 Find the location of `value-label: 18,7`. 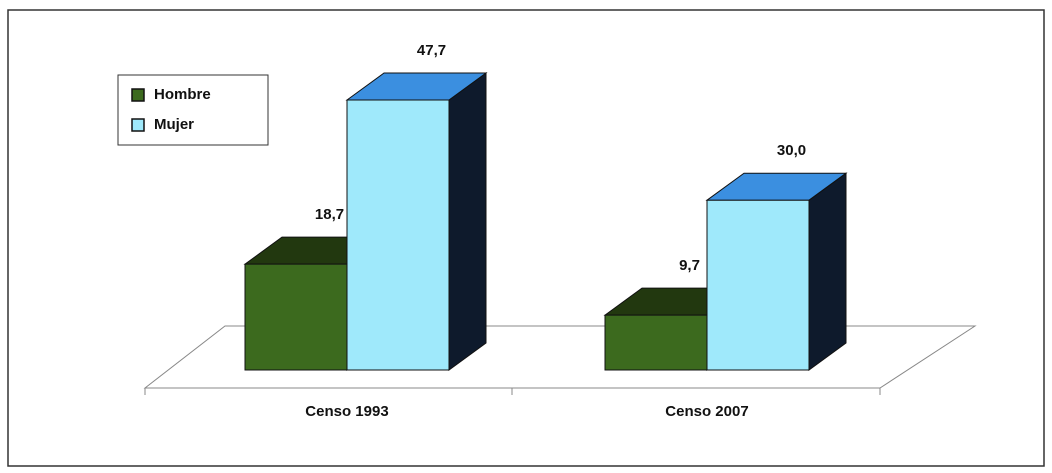

value-label: 18,7 is located at coordinates (329, 214).